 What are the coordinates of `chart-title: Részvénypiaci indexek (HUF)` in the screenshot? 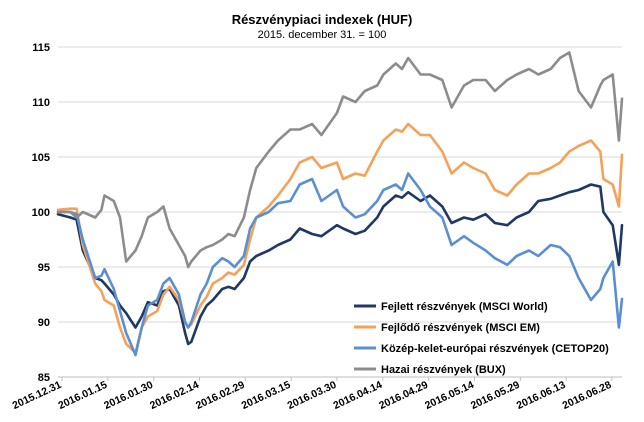 It's located at (322, 19).